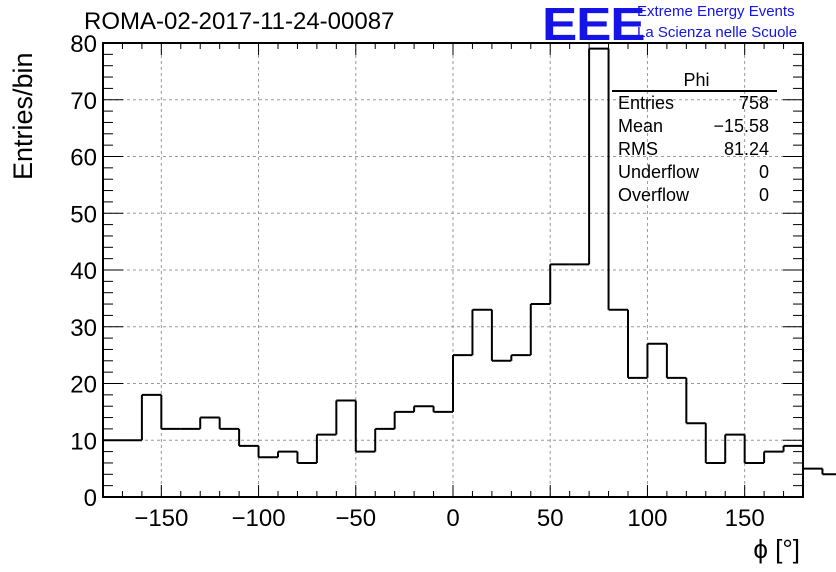 The image size is (836, 572). What do you see at coordinates (647, 518) in the screenshot?
I see `x-tick-label: 100` at bounding box center [647, 518].